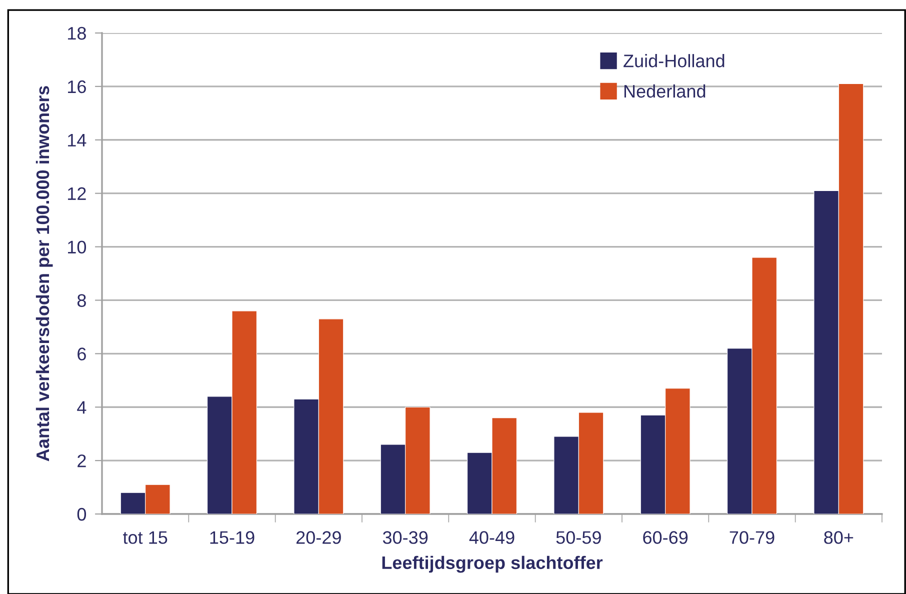 The height and width of the screenshot is (594, 906). What do you see at coordinates (318, 537) in the screenshot?
I see `x-tick-label: 20-29` at bounding box center [318, 537].